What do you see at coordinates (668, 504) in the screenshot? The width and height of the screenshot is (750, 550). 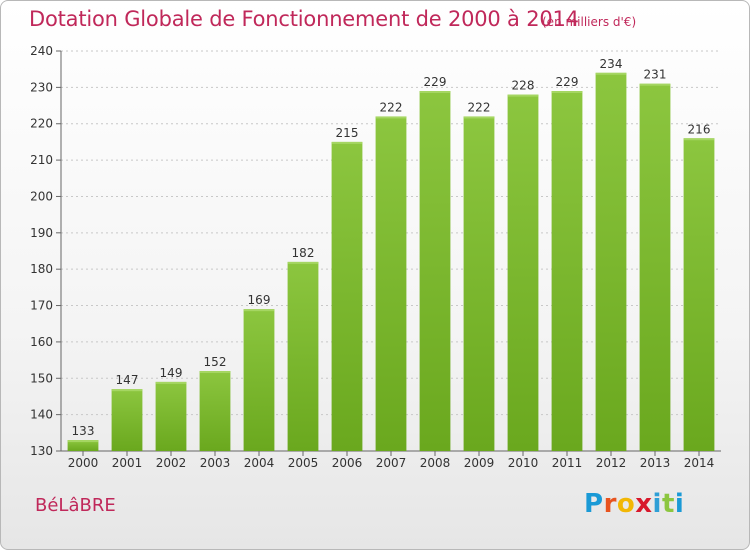 I see `logo-letter: t` at bounding box center [668, 504].